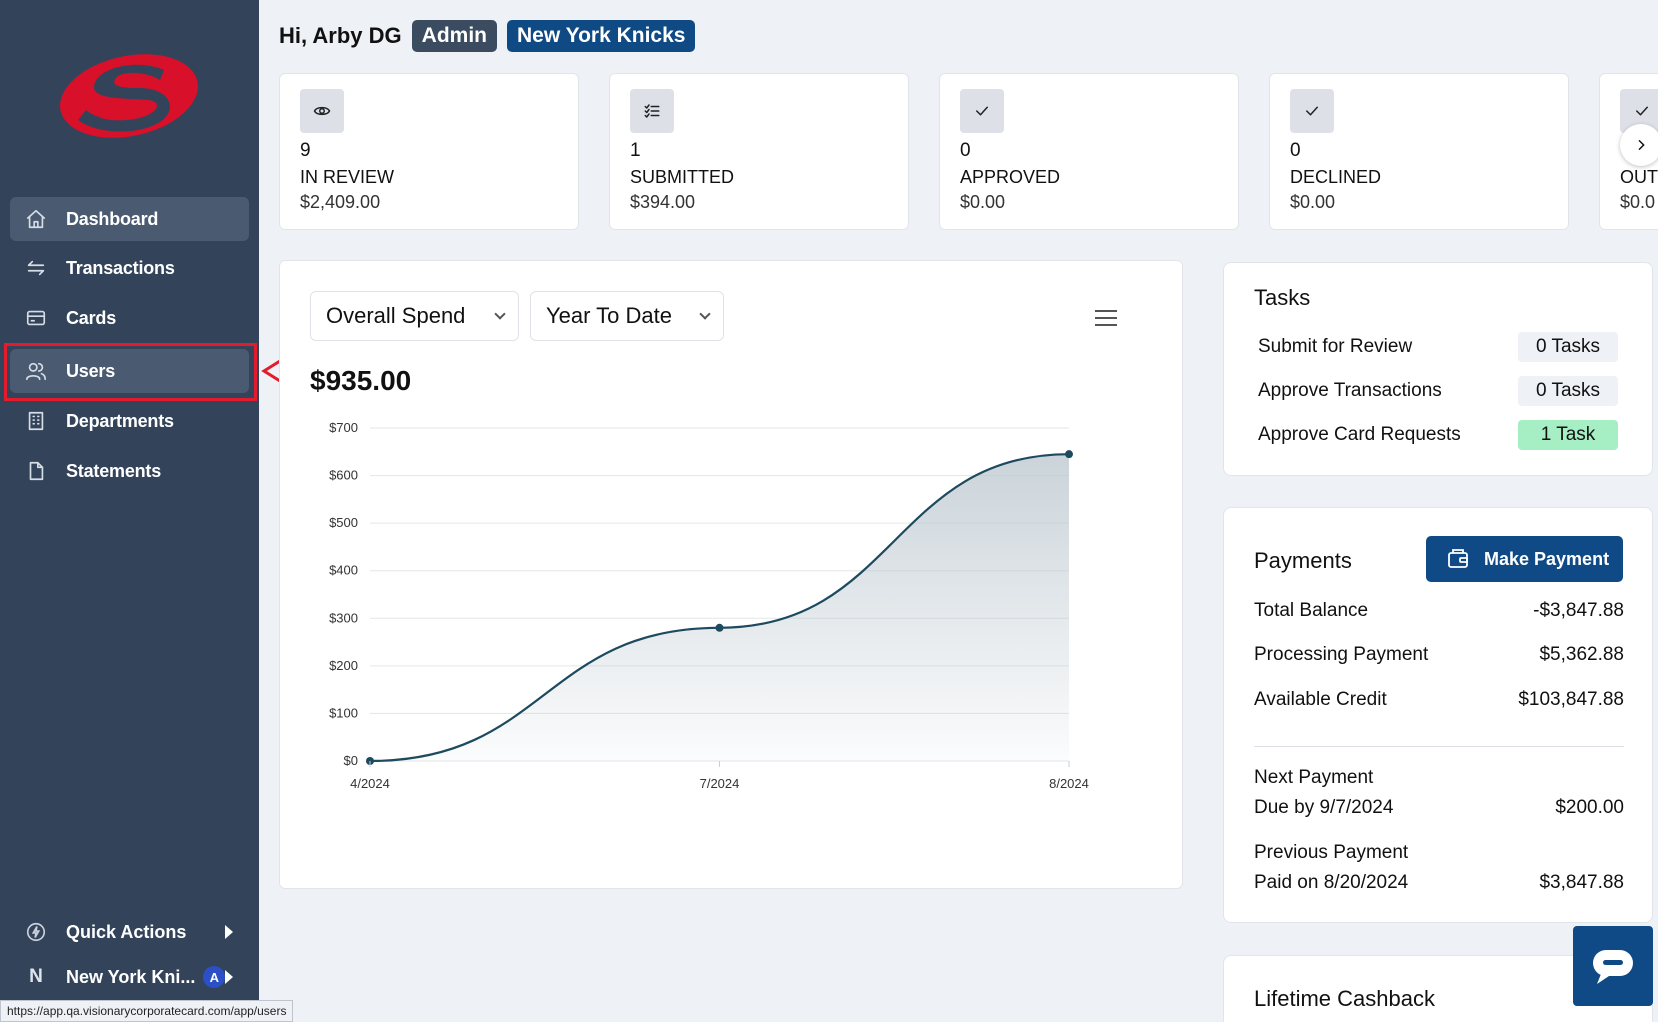 This screenshot has width=1658, height=1022. Describe the element at coordinates (1069, 783) in the screenshot. I see `x-tick-label: 8/2024` at that location.